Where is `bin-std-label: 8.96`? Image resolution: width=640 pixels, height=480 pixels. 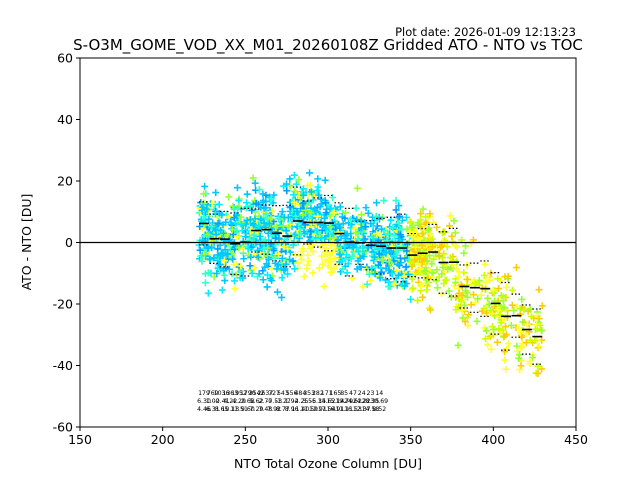
bin-std-label: 8.96 is located at coordinates (292, 409).